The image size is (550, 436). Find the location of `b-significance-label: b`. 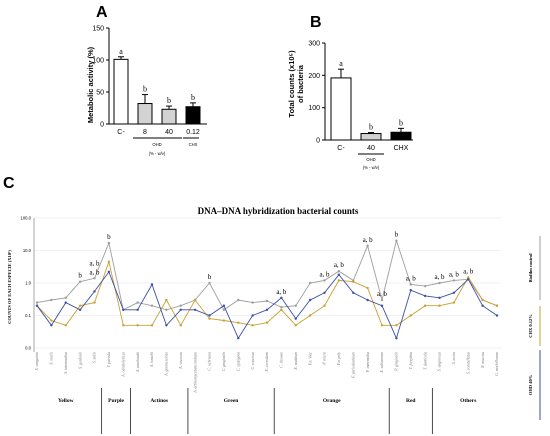

b-significance-label: b is located at coordinates (401, 122).